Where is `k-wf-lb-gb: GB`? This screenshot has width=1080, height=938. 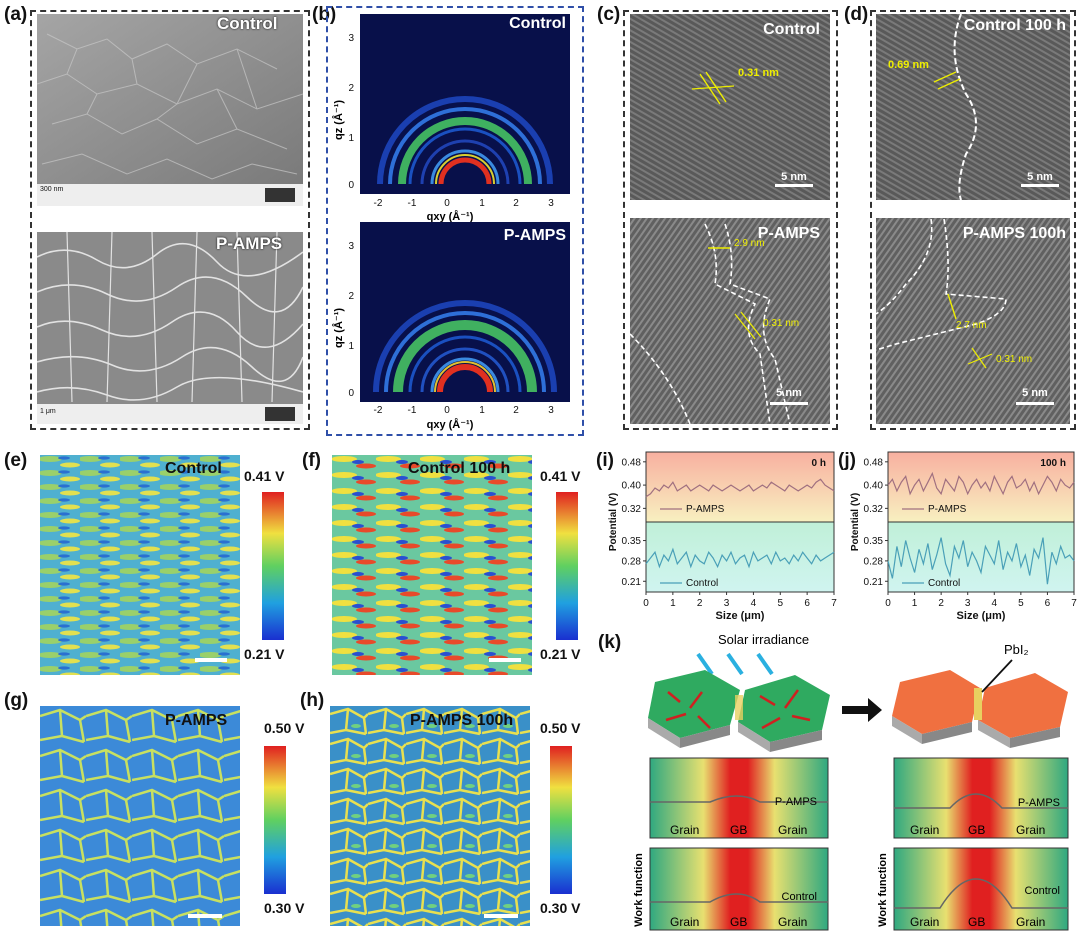
k-wf-lb-gb: GB is located at coordinates (738, 922).